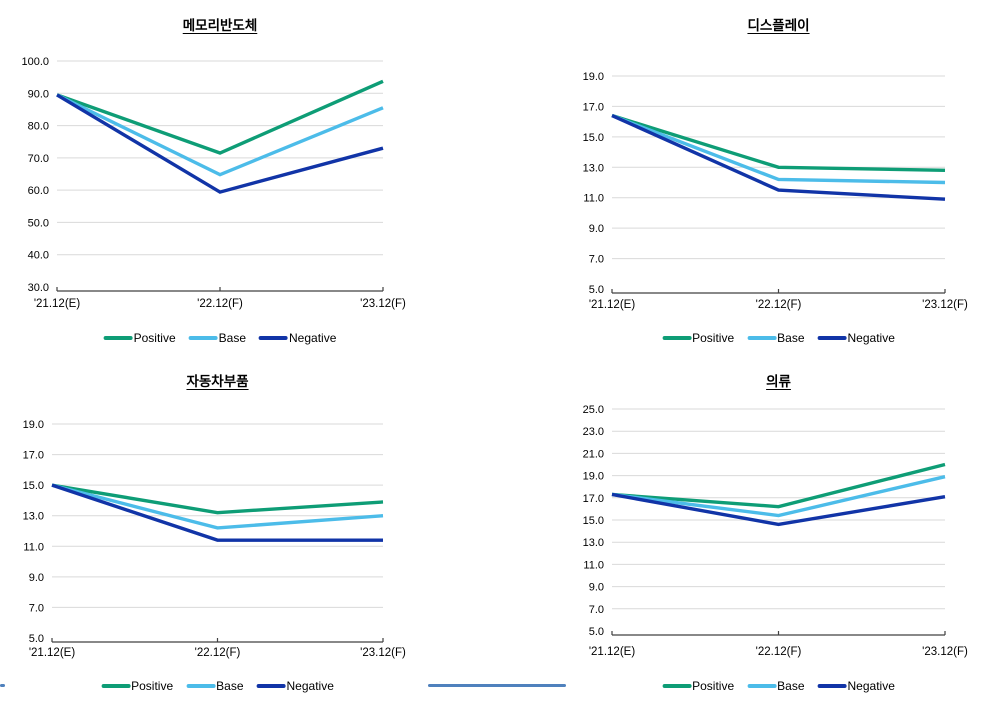 The height and width of the screenshot is (704, 981). What do you see at coordinates (35, 62) in the screenshot?
I see `y-axis-tick-label: 100.0` at bounding box center [35, 62].